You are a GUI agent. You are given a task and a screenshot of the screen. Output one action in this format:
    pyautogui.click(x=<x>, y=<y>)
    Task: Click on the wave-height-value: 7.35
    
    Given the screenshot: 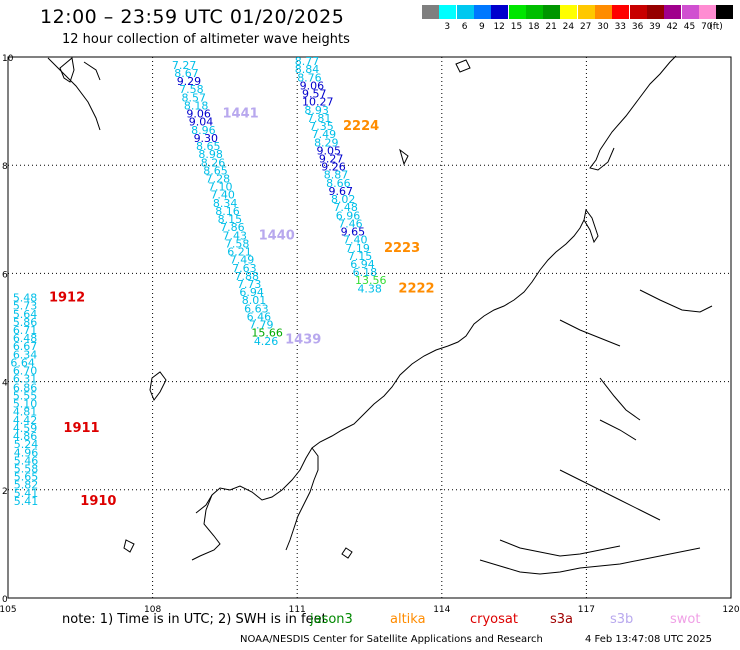 What is the action you would take?
    pyautogui.click(x=321, y=126)
    